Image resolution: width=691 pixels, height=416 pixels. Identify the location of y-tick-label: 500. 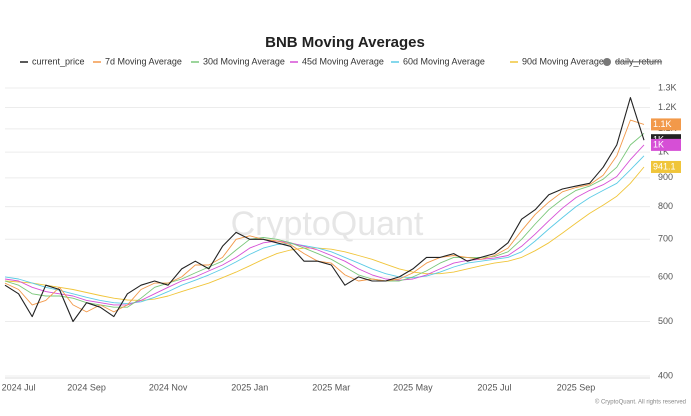
(665, 321).